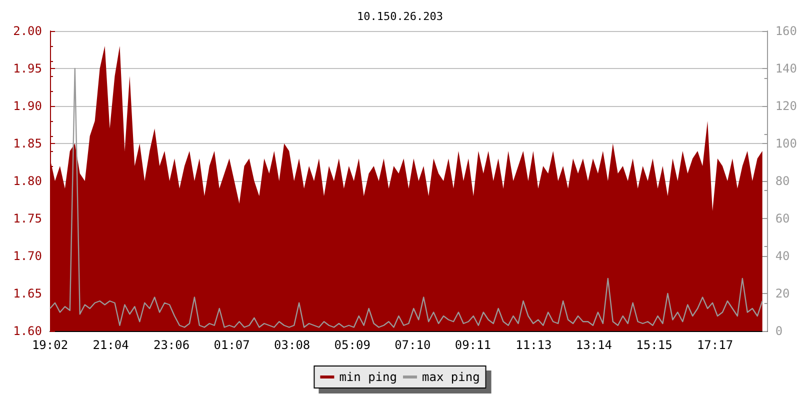  Describe the element at coordinates (786, 69) in the screenshot. I see `y2-tick-label: 140` at that location.